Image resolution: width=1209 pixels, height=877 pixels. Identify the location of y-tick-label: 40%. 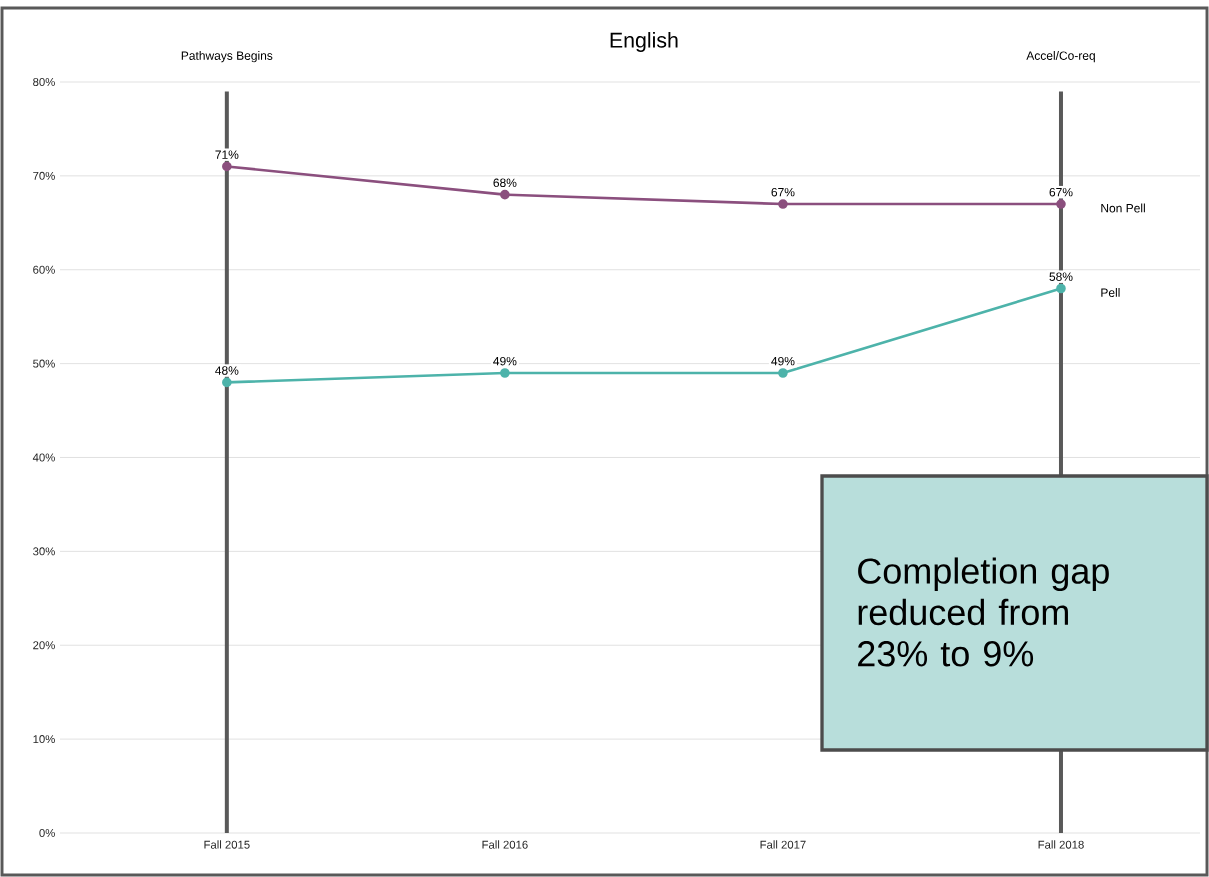
(43, 457).